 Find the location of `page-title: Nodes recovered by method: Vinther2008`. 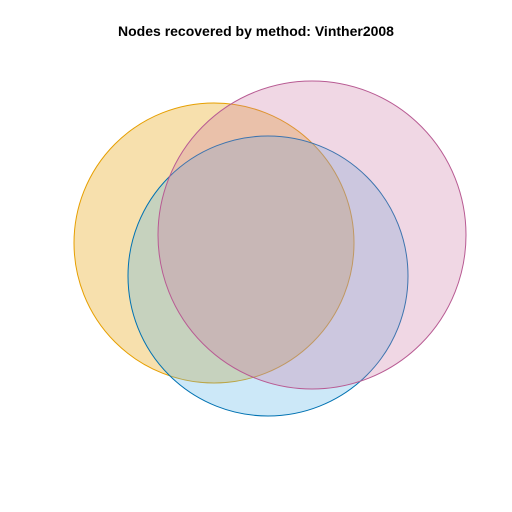

page-title: Nodes recovered by method: Vinther2008 is located at coordinates (256, 31).